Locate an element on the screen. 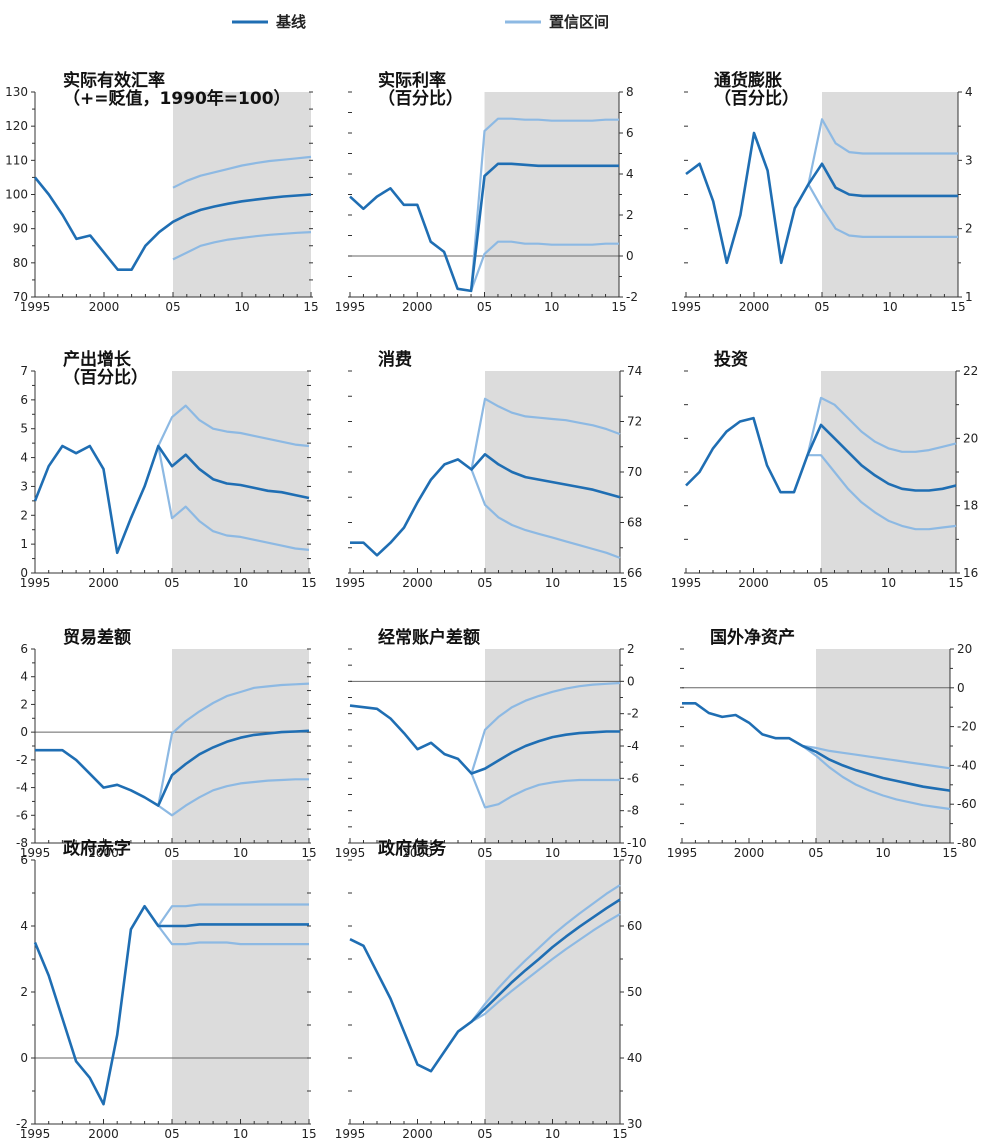 Image resolution: width=987 pixels, height=1147 pixels. chart-title: 产出增长 is located at coordinates (97, 359).